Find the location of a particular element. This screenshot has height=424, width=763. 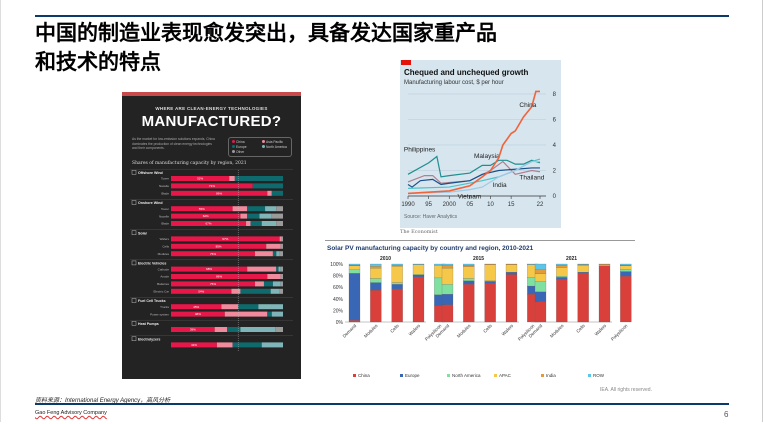

series-line-malaysia is located at coordinates (474, 166).